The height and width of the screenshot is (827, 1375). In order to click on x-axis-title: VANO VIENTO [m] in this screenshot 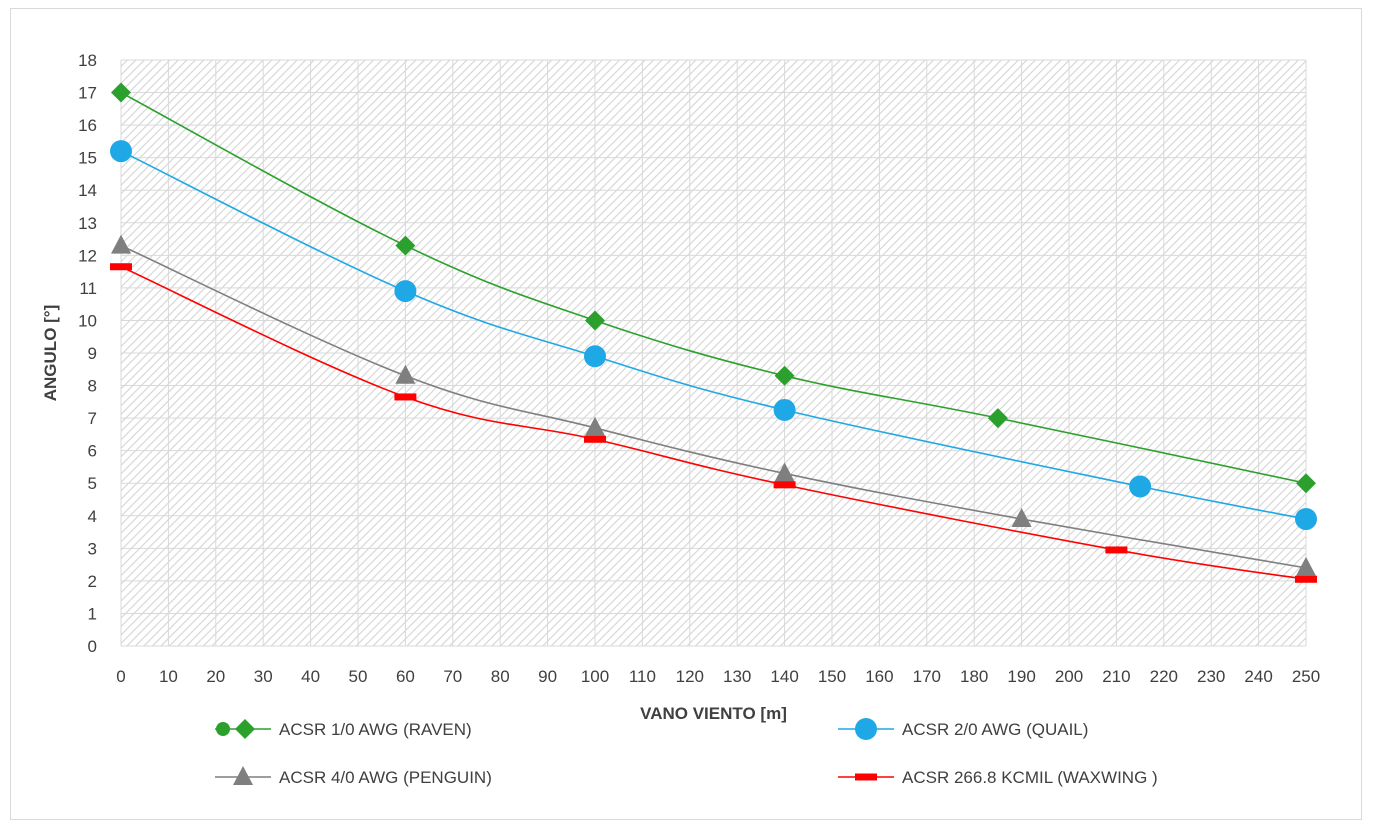, I will do `click(713, 713)`.